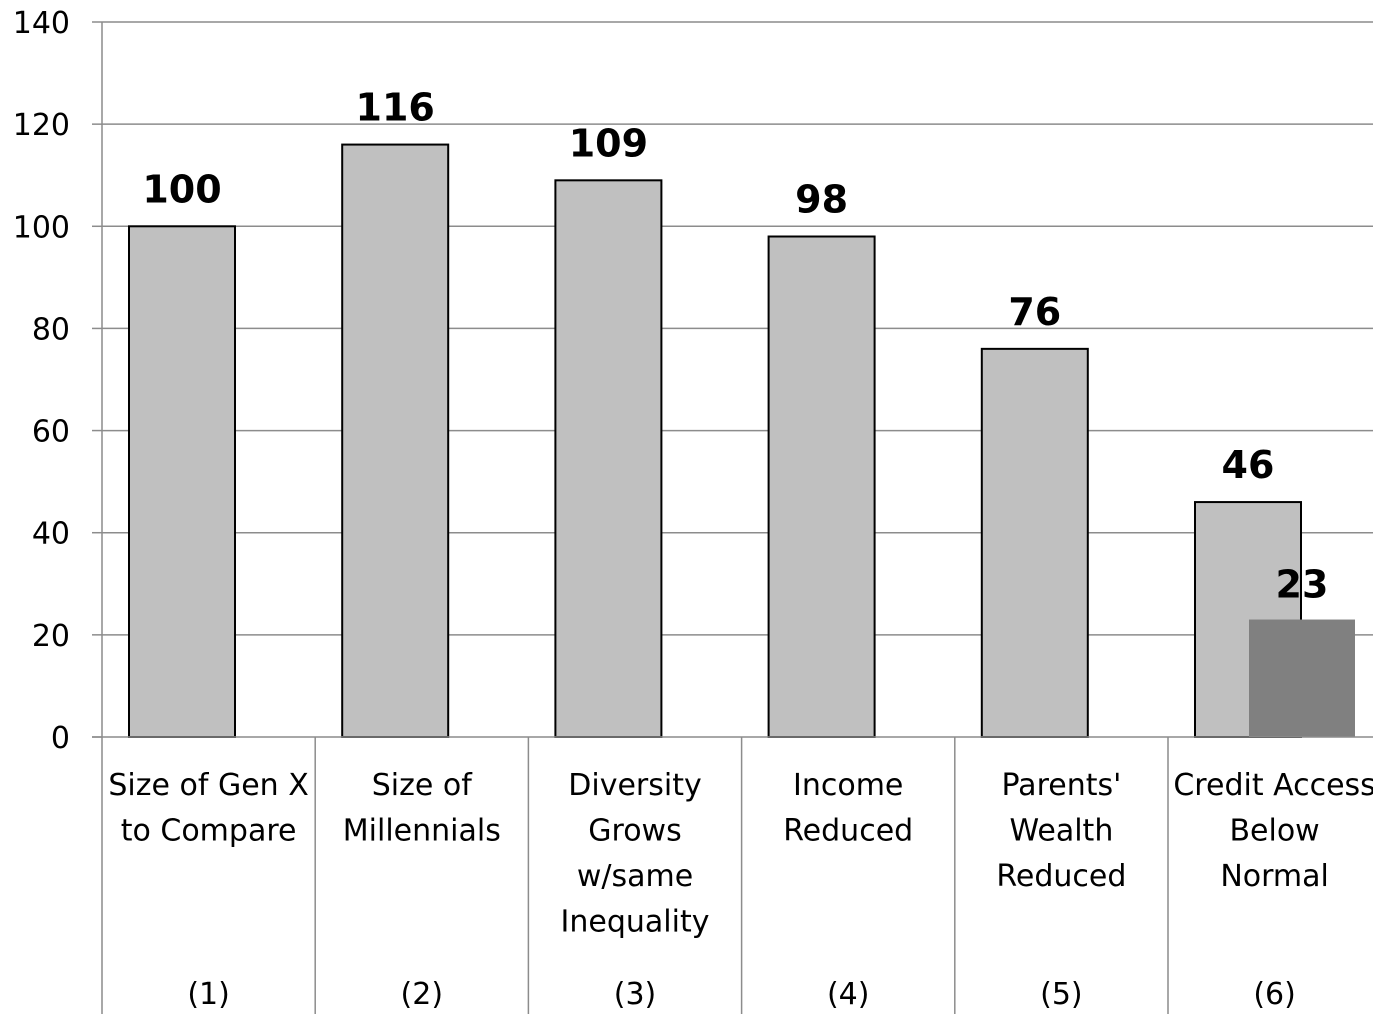  What do you see at coordinates (1273, 785) in the screenshot?
I see `x-tick-label: Credit Access` at bounding box center [1273, 785].